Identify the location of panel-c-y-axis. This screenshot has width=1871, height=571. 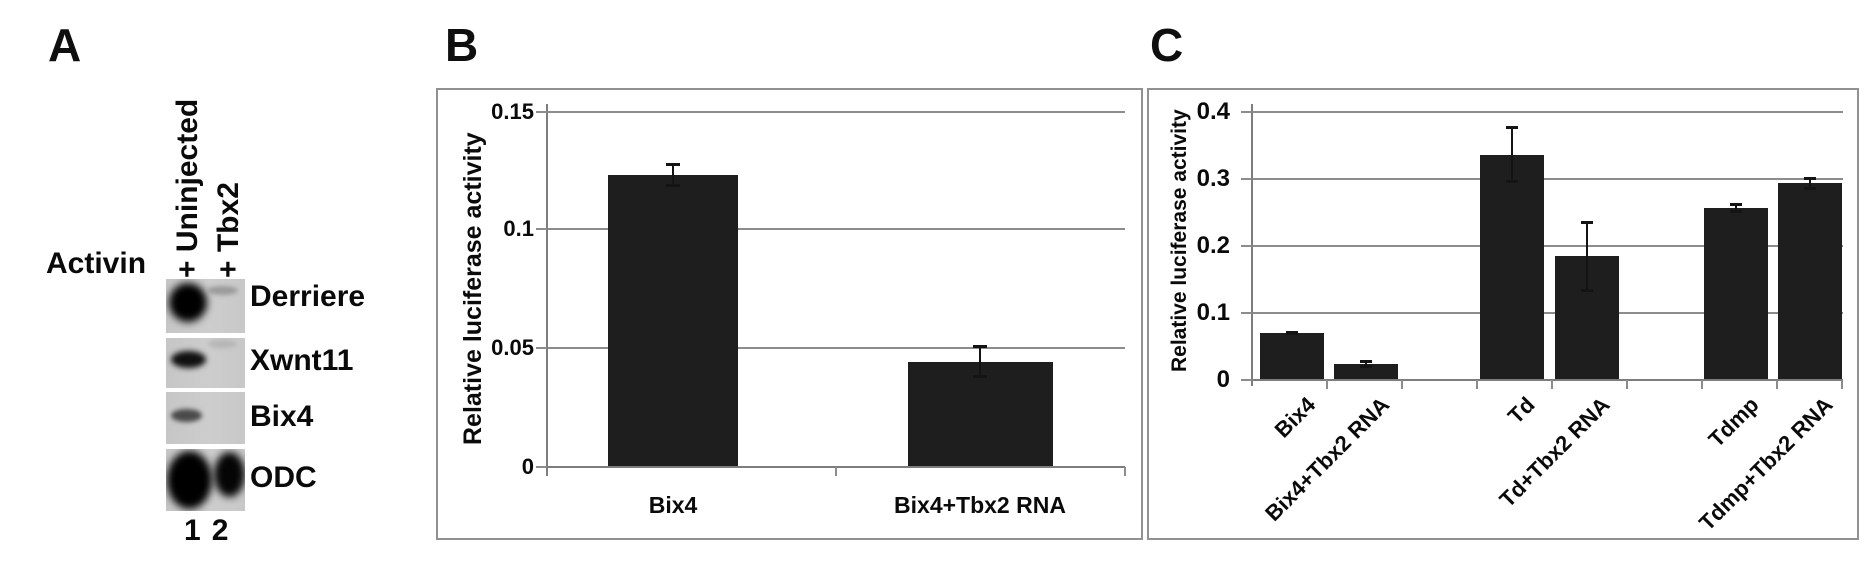
(1252, 245).